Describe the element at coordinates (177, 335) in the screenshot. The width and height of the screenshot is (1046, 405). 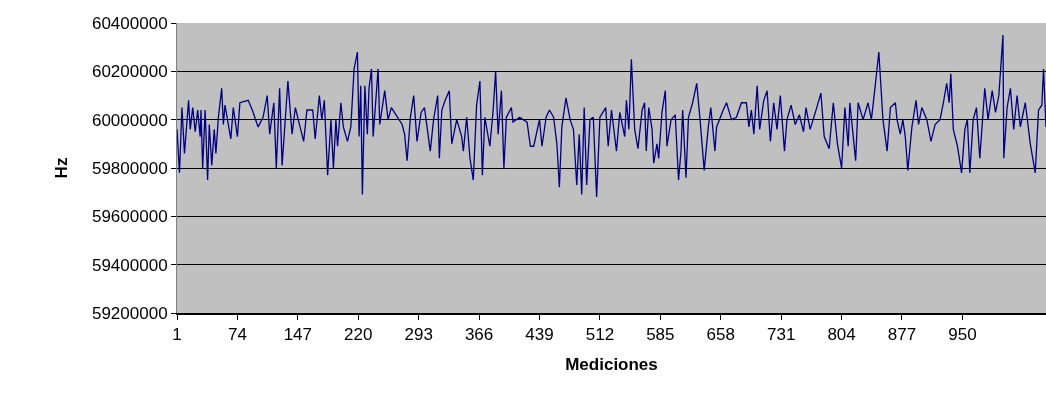
I see `x-tick-label: 1` at that location.